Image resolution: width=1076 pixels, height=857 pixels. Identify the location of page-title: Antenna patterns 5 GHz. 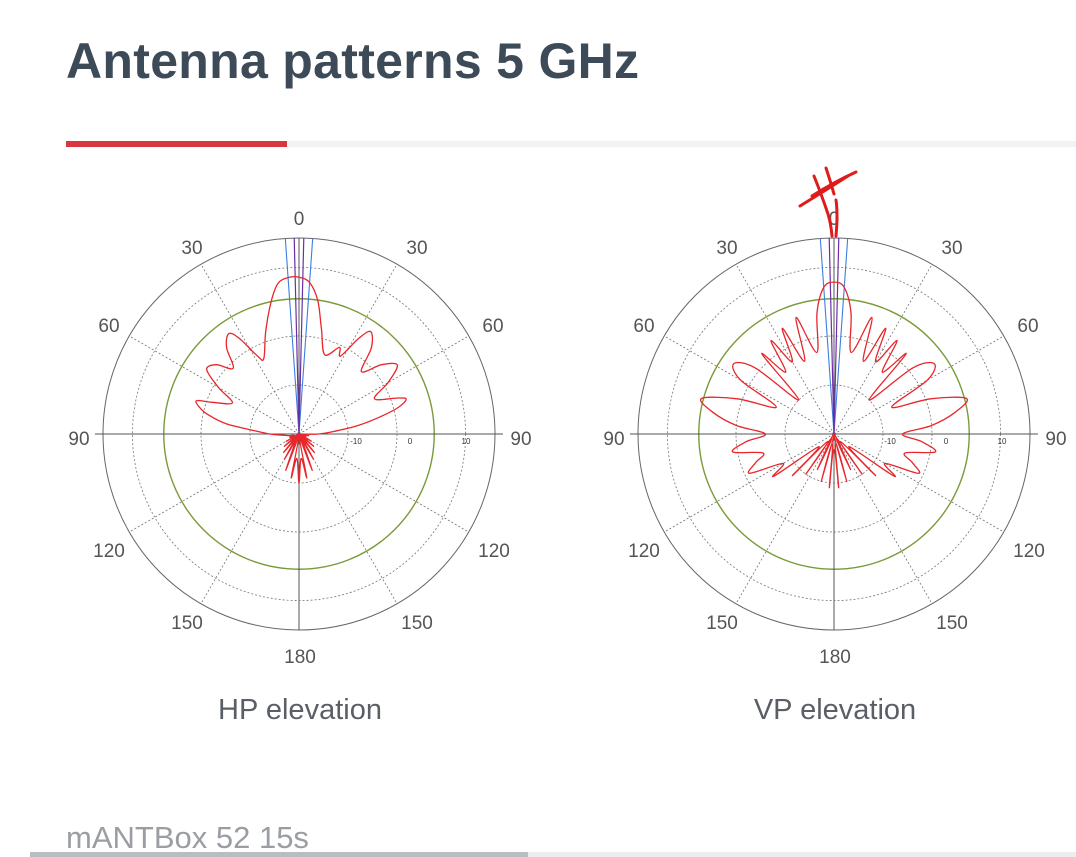
(353, 61).